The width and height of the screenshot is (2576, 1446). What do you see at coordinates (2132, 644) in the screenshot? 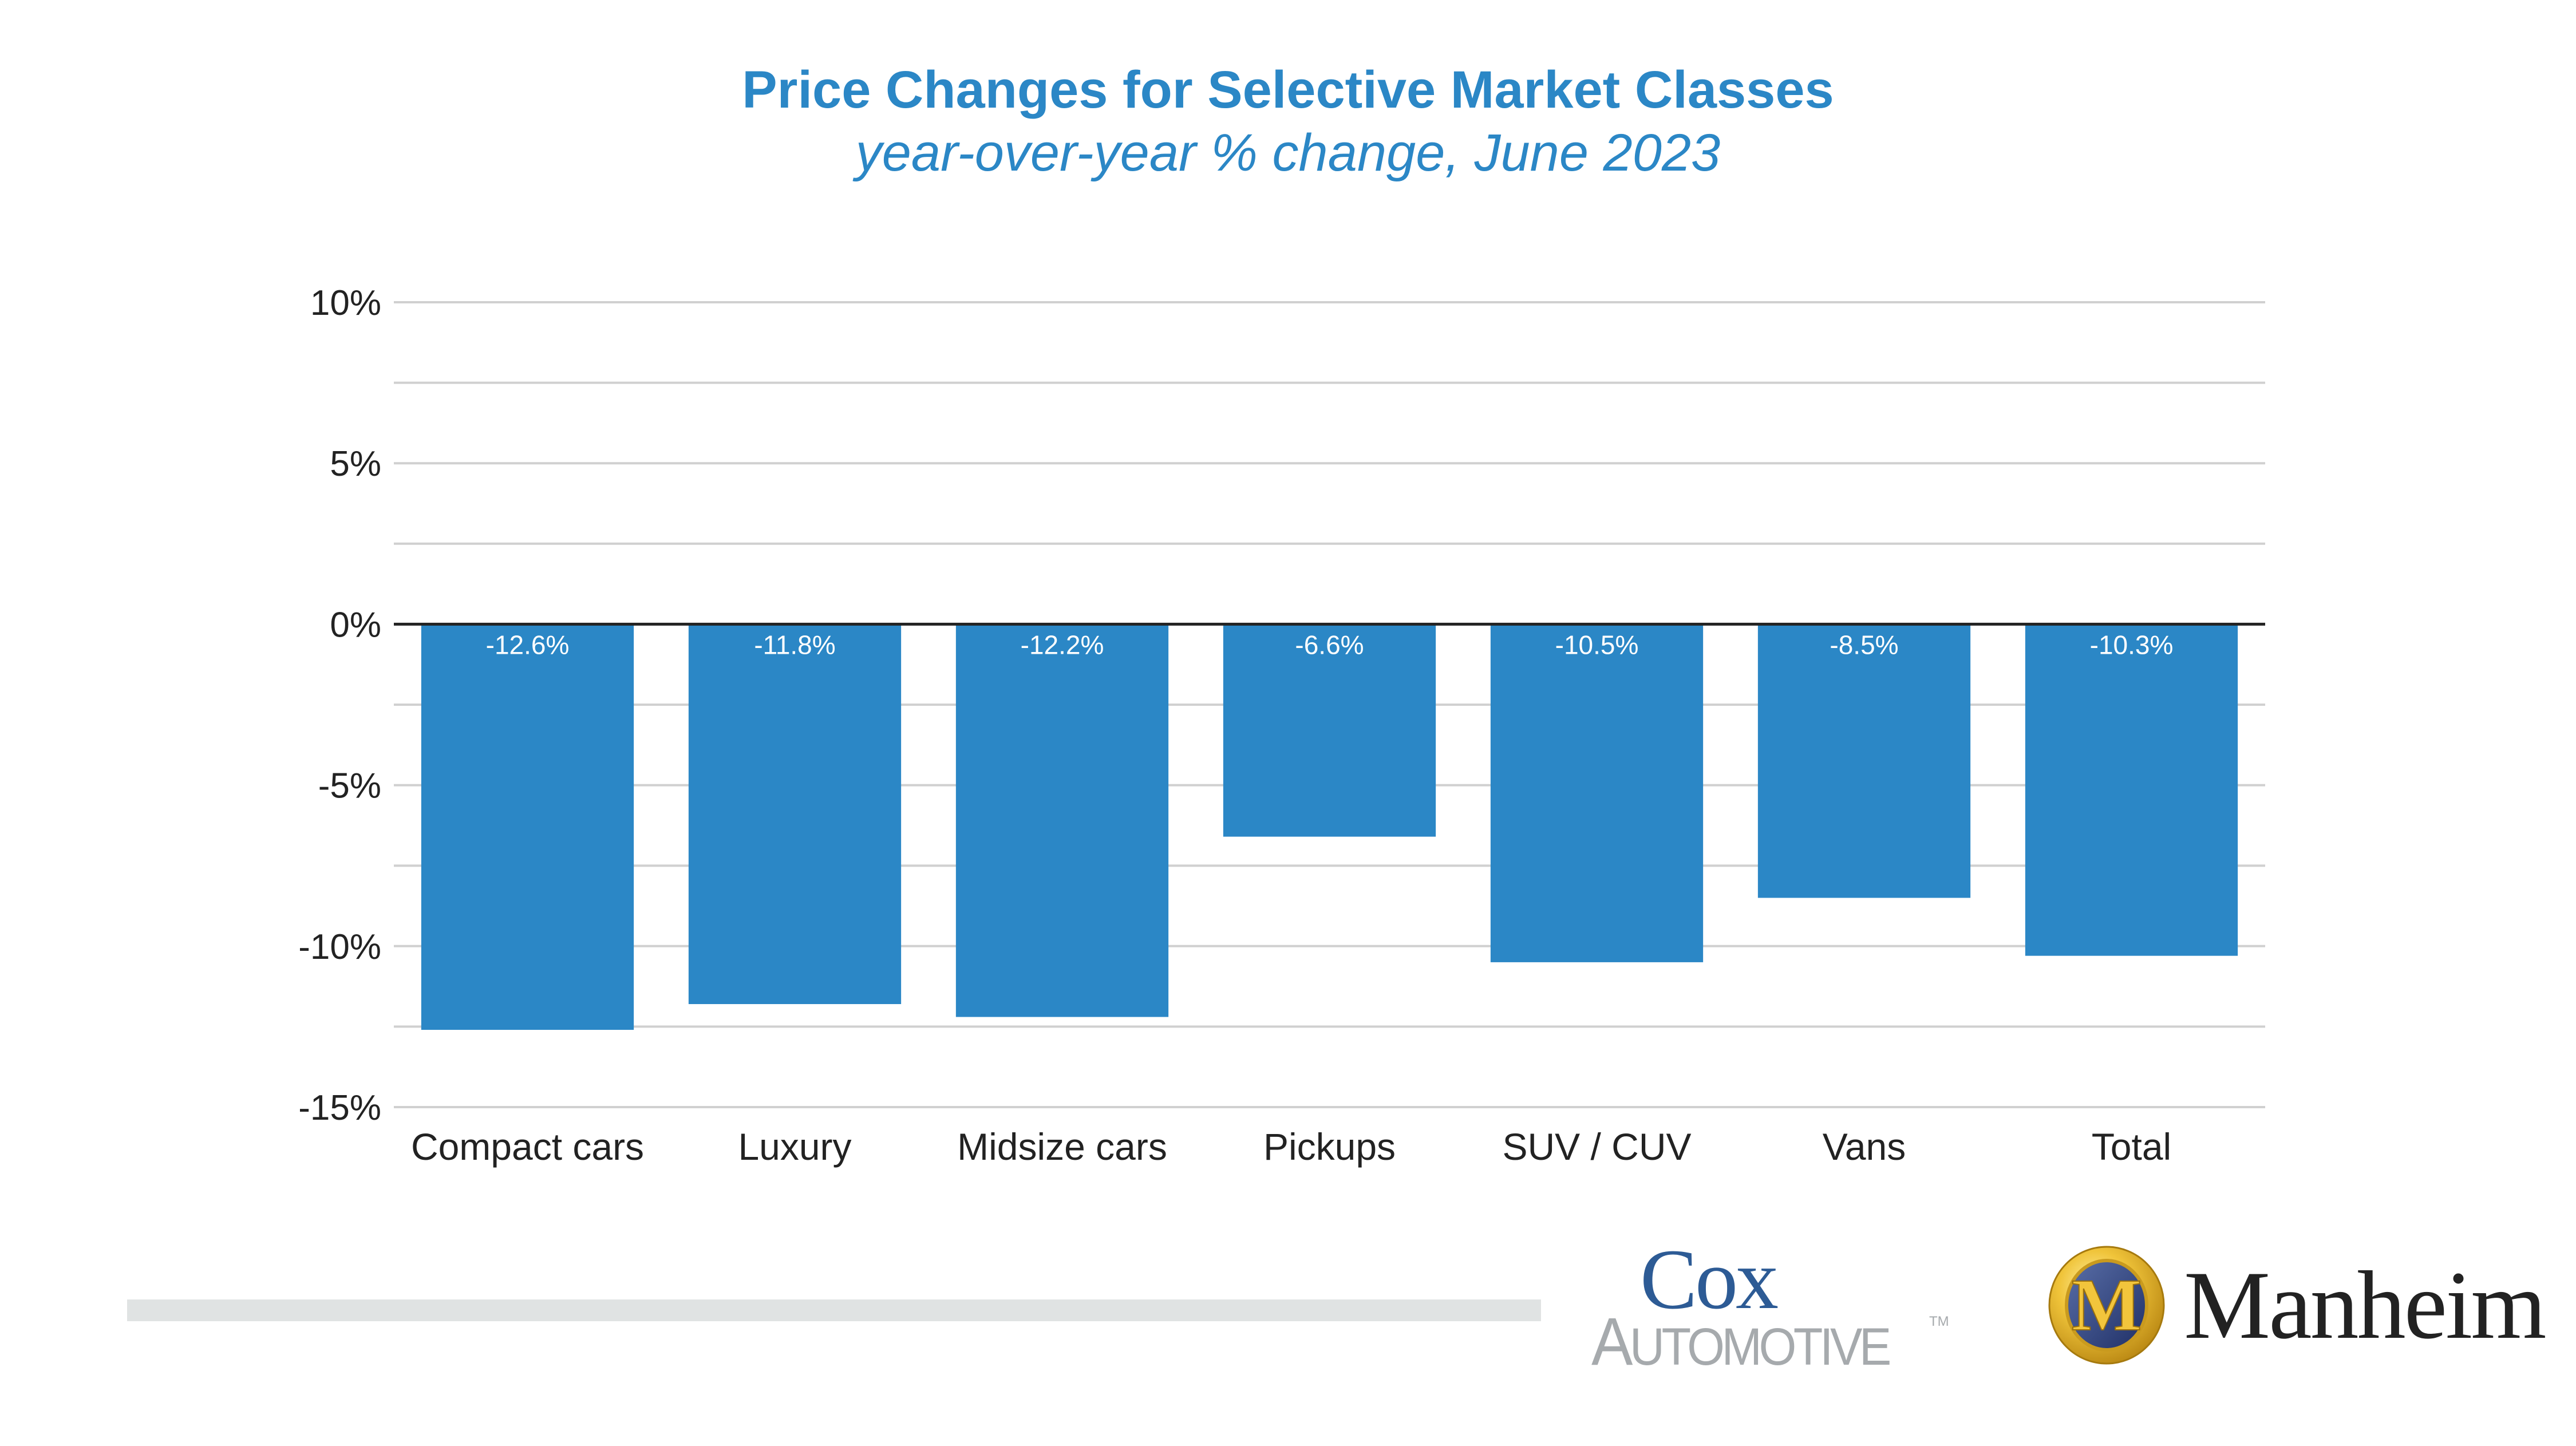
I see `data-label: -10.3%` at bounding box center [2132, 644].